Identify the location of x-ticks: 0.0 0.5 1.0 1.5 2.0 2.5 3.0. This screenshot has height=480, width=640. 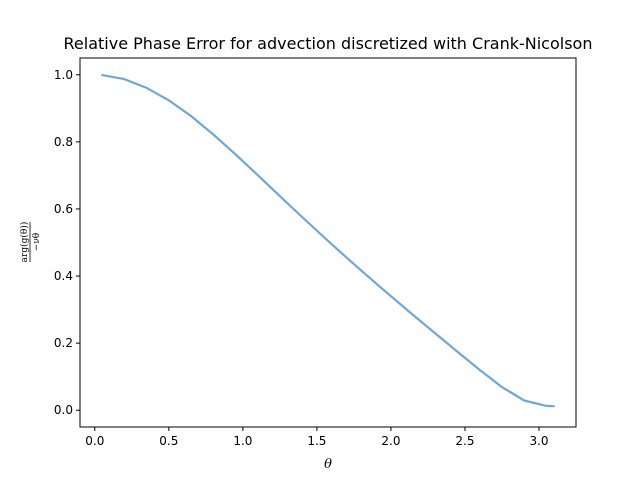
(317, 437).